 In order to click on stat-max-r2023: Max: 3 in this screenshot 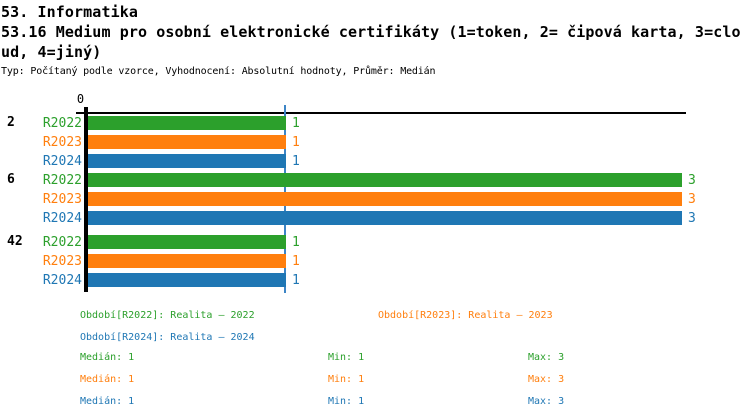, I will do `click(546, 379)`.